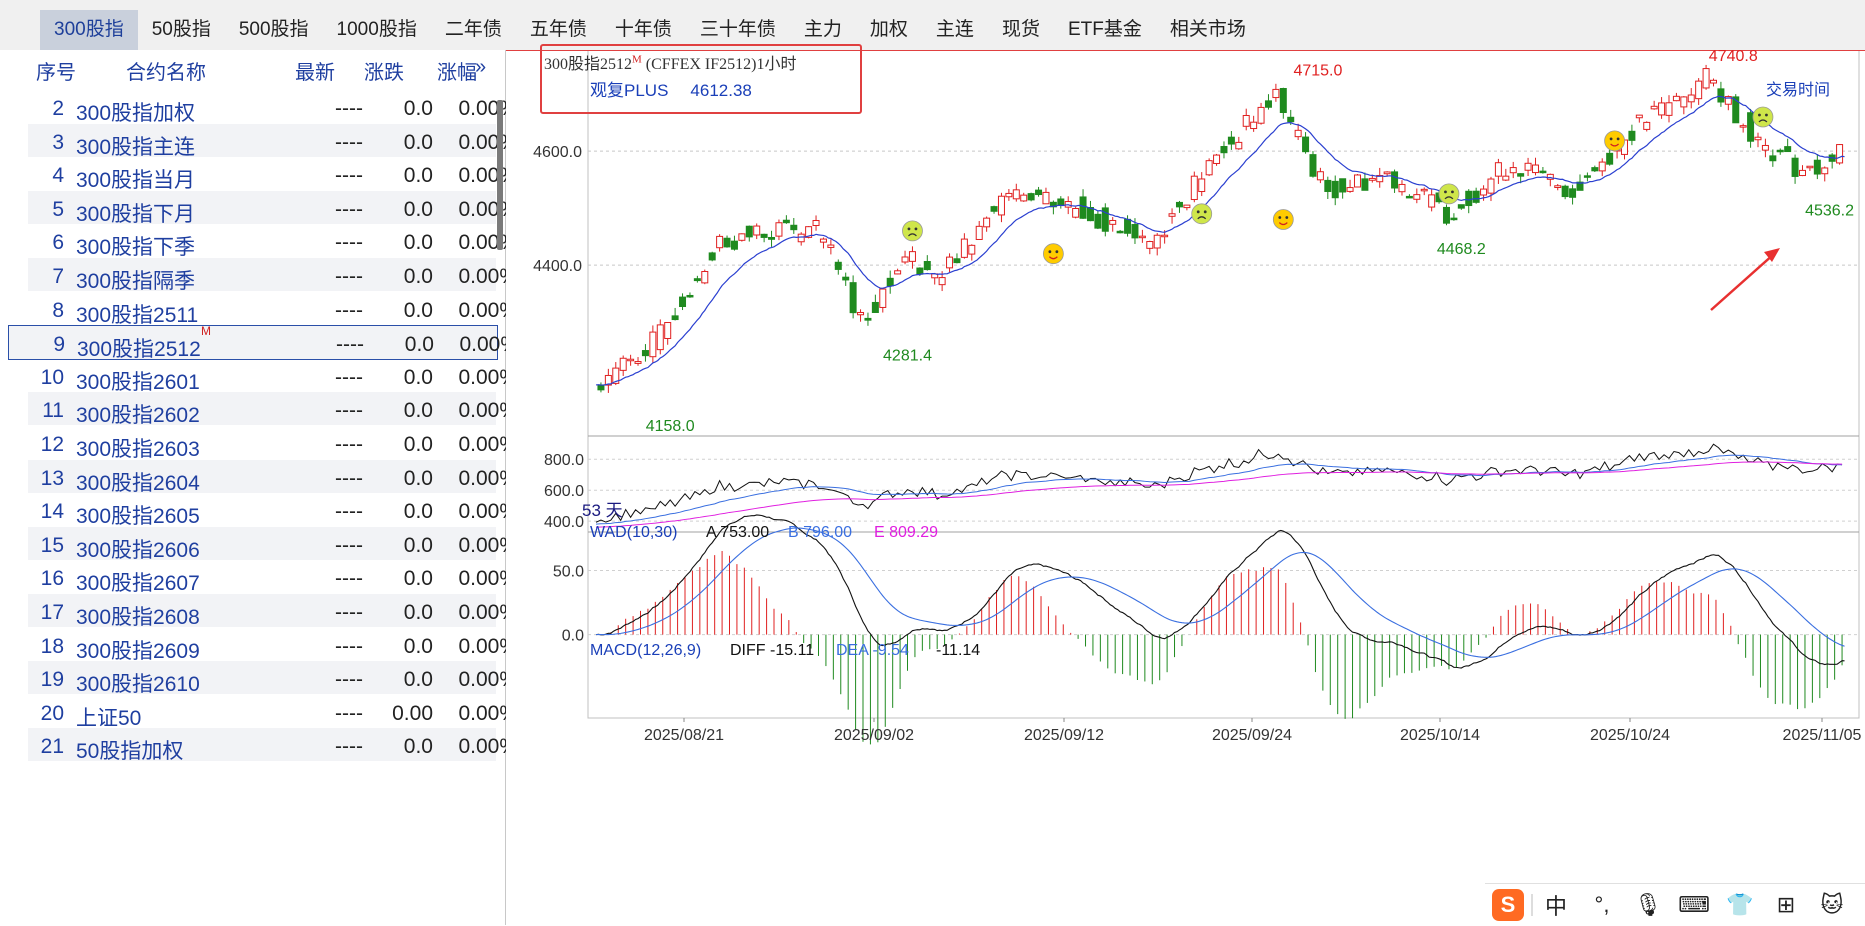 This screenshot has width=1865, height=926. I want to click on tab-3: 1000股指, so click(376, 29).